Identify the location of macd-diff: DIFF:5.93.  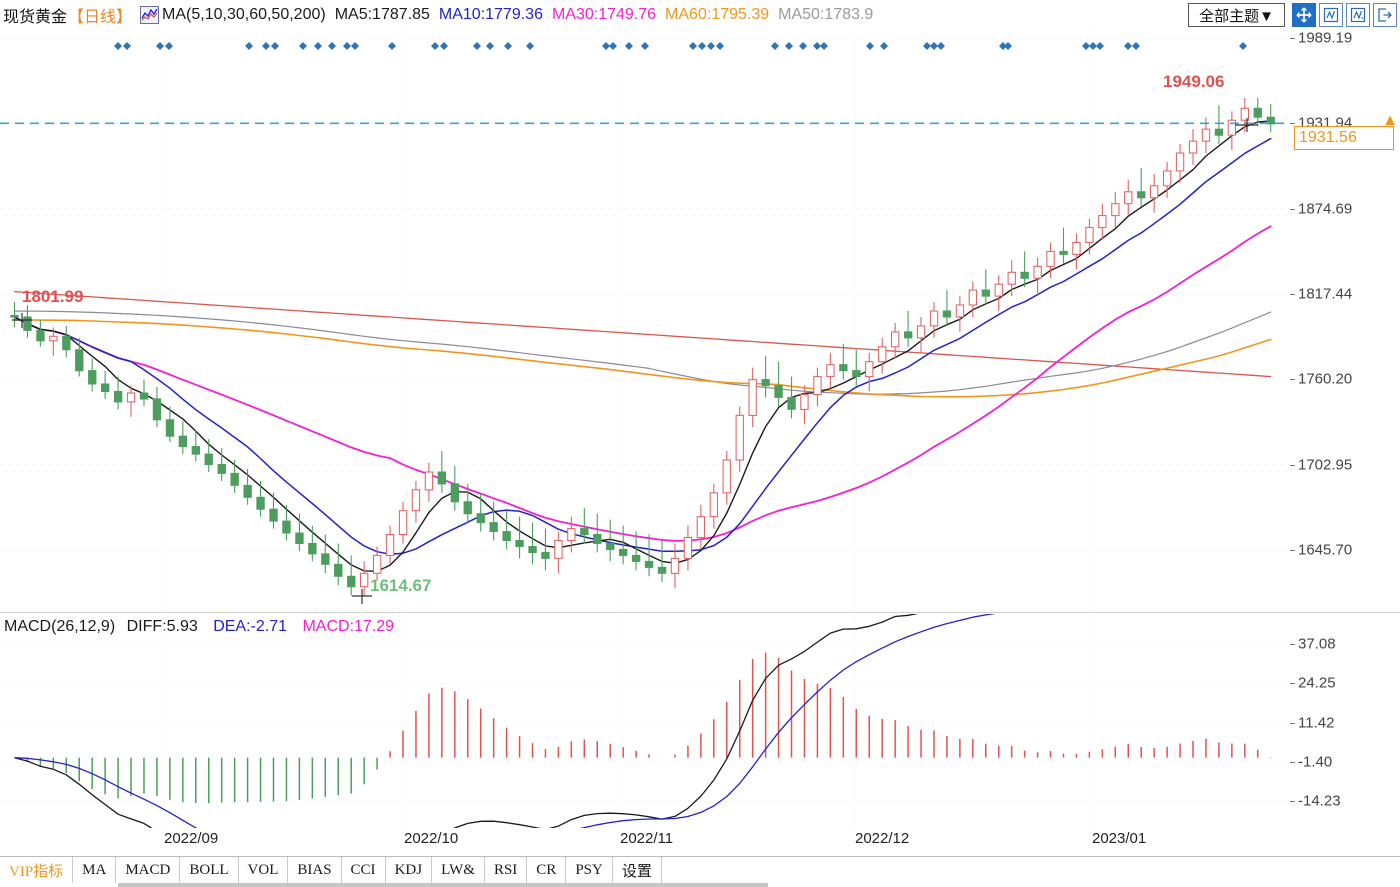
(162, 626).